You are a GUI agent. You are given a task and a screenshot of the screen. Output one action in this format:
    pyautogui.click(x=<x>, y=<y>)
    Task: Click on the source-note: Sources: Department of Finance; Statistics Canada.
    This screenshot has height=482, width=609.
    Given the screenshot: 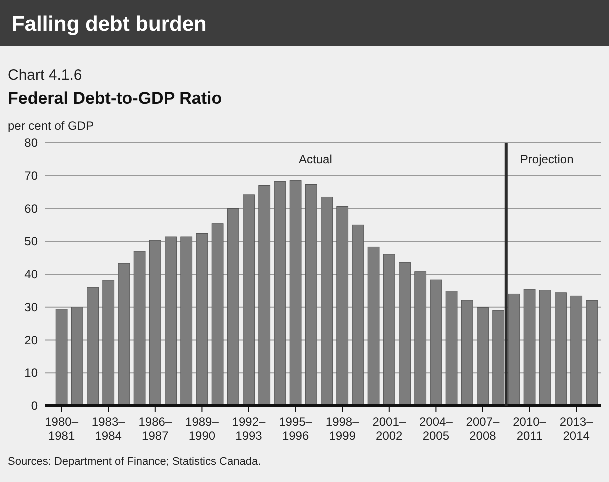 What is the action you would take?
    pyautogui.click(x=135, y=462)
    